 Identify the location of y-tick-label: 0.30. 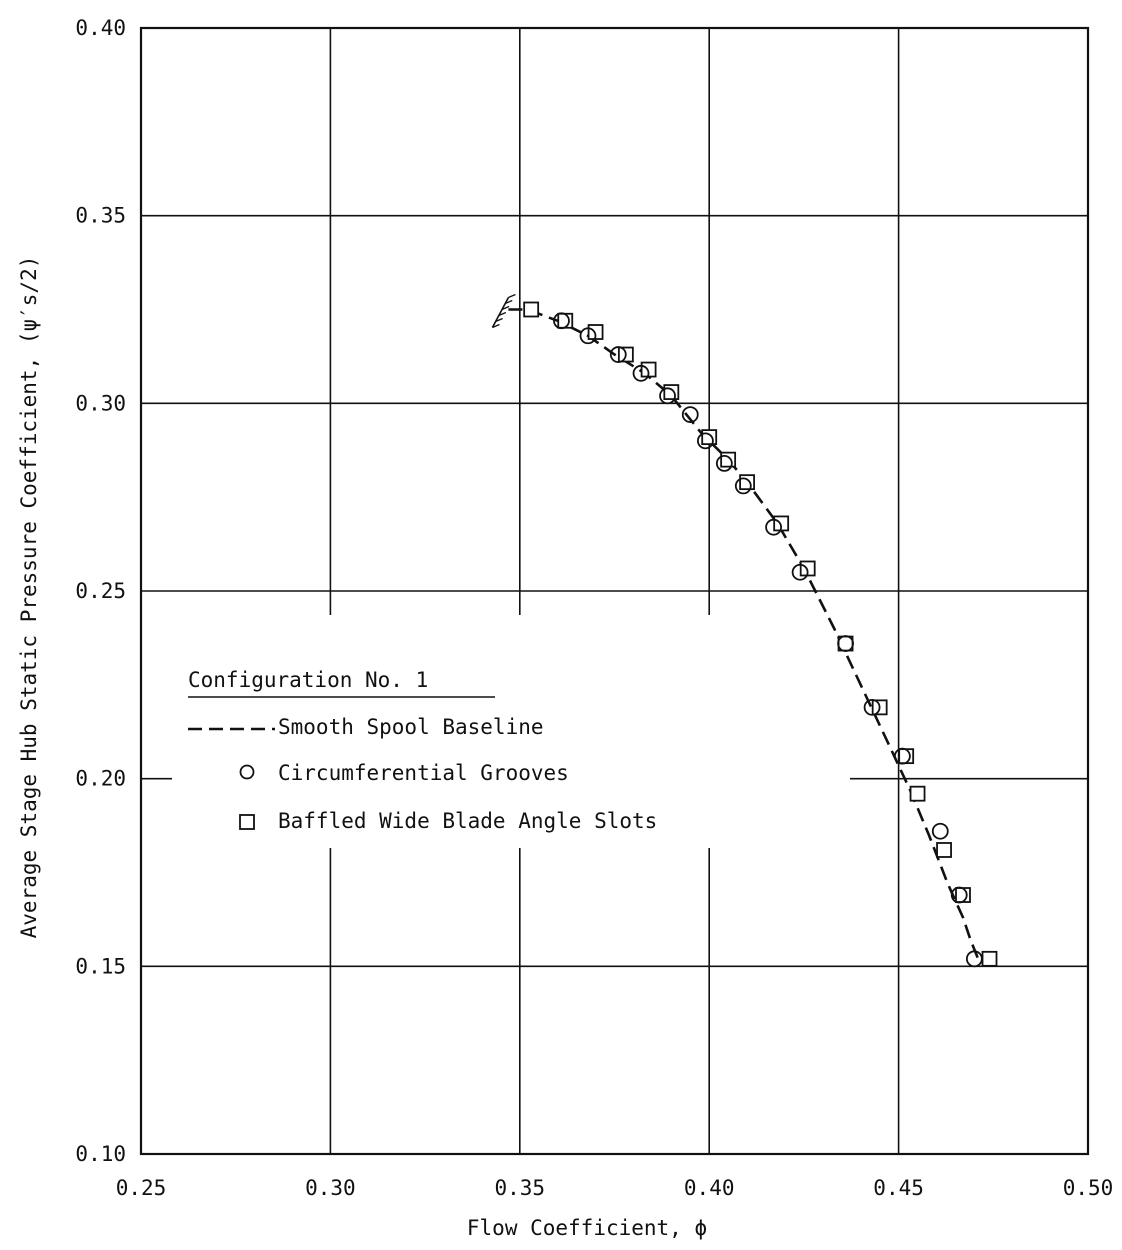
(100, 403).